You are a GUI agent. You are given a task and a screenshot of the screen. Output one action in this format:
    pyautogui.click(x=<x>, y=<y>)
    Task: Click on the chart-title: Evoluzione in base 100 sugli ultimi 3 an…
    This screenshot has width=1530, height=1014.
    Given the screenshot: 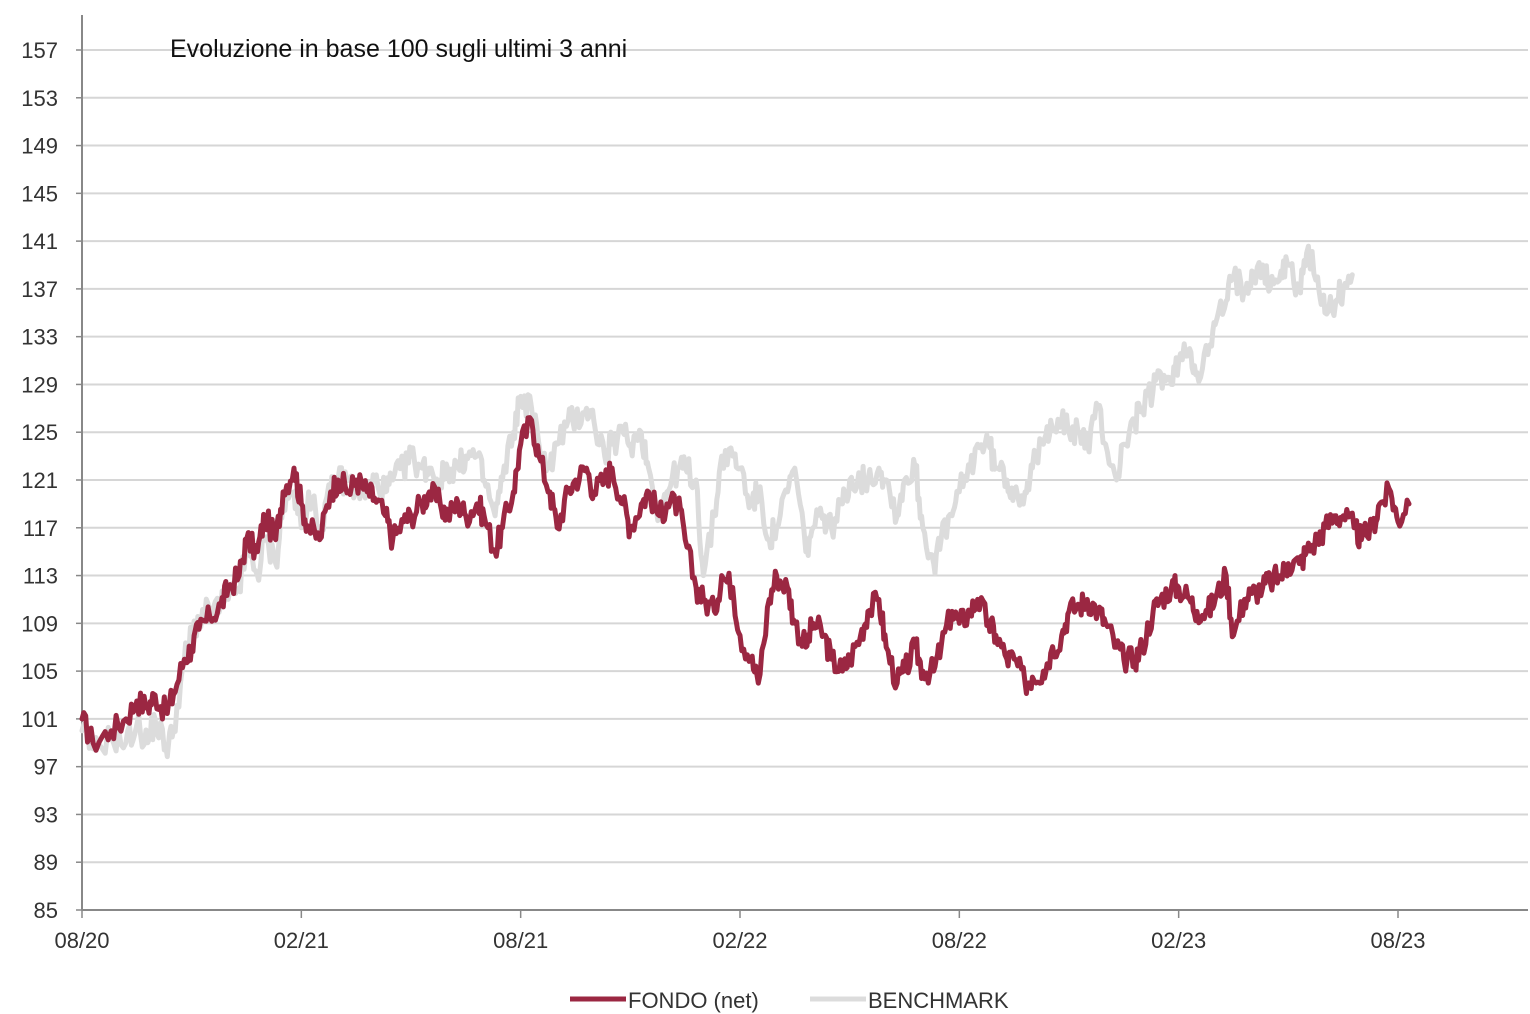 What is the action you would take?
    pyautogui.click(x=398, y=49)
    